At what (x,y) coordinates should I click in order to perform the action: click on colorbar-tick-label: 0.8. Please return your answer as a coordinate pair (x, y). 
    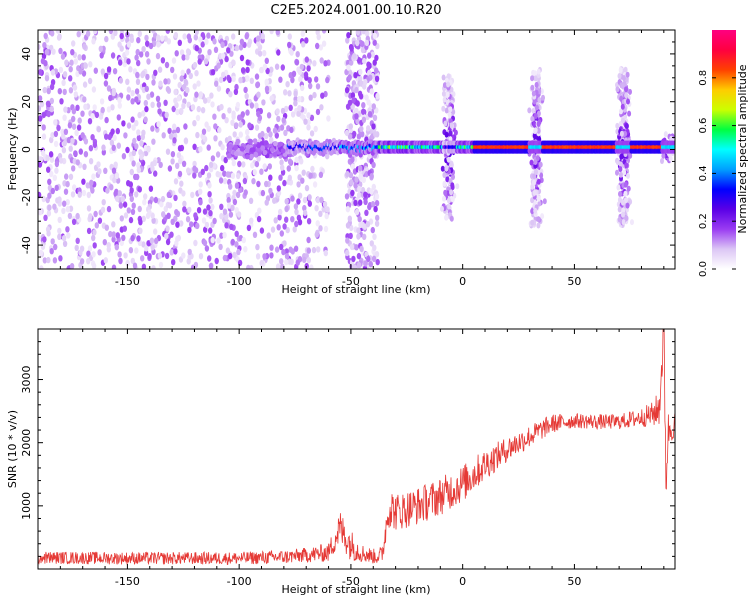
    Looking at the image, I should click on (703, 78).